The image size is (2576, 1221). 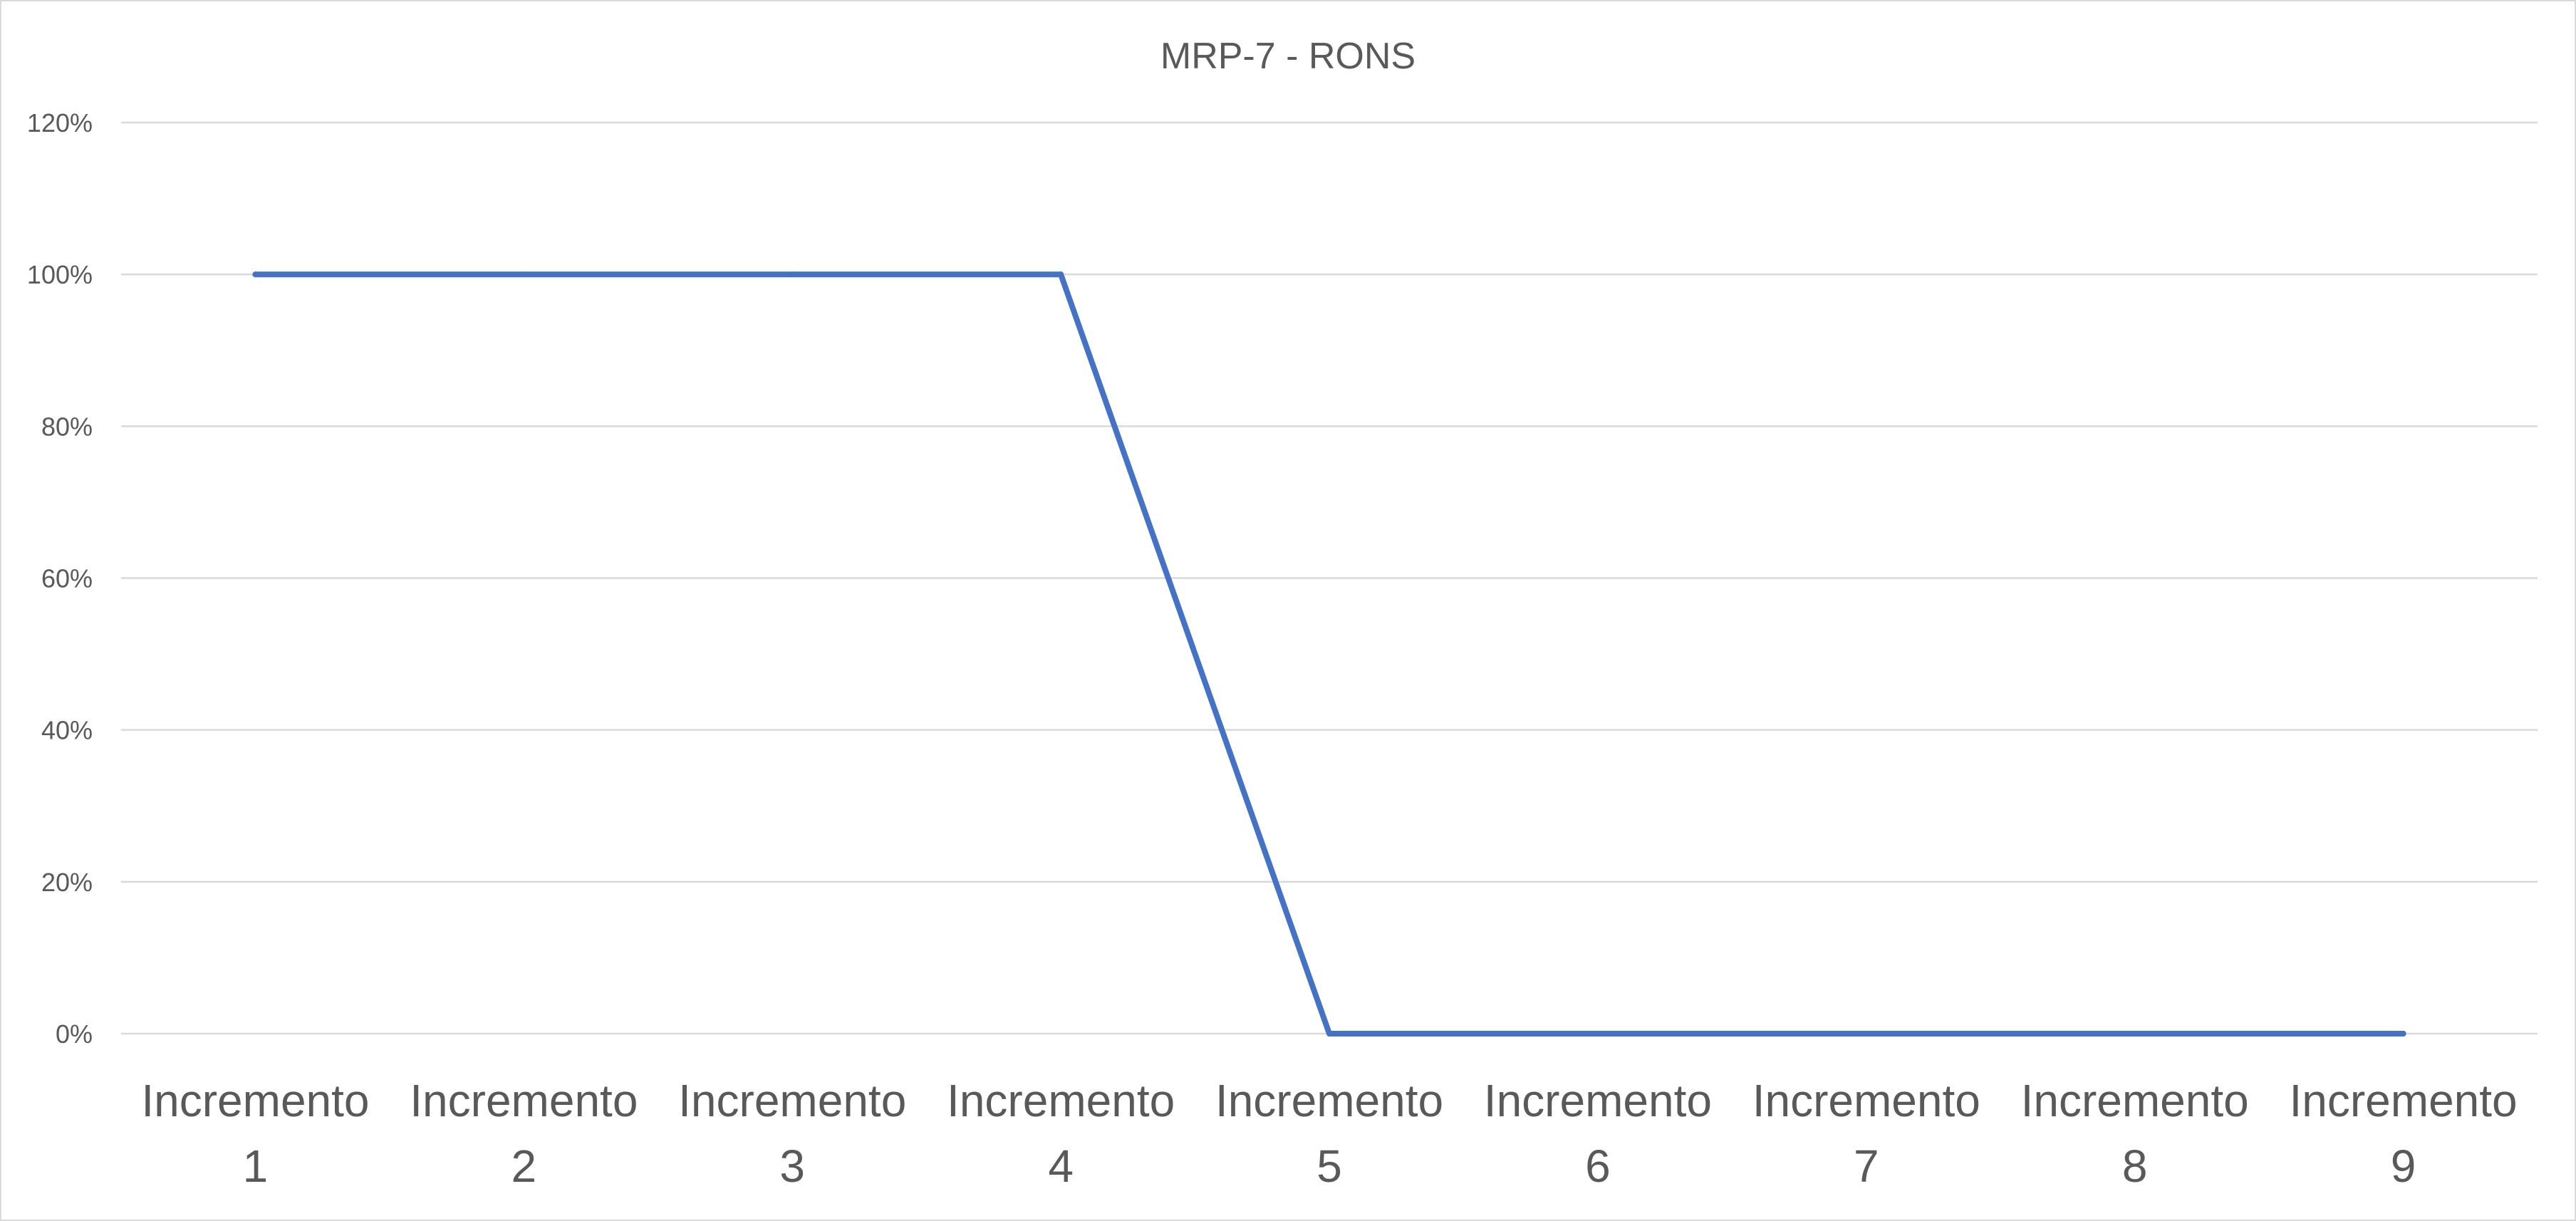 What do you see at coordinates (524, 1133) in the screenshot?
I see `x-tick-label: Incremento 2` at bounding box center [524, 1133].